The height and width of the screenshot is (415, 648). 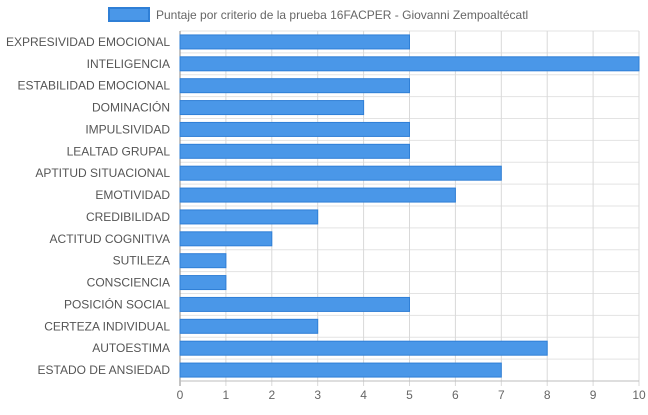 I want to click on category-label: IMPULSIVIDAD, so click(x=127, y=129).